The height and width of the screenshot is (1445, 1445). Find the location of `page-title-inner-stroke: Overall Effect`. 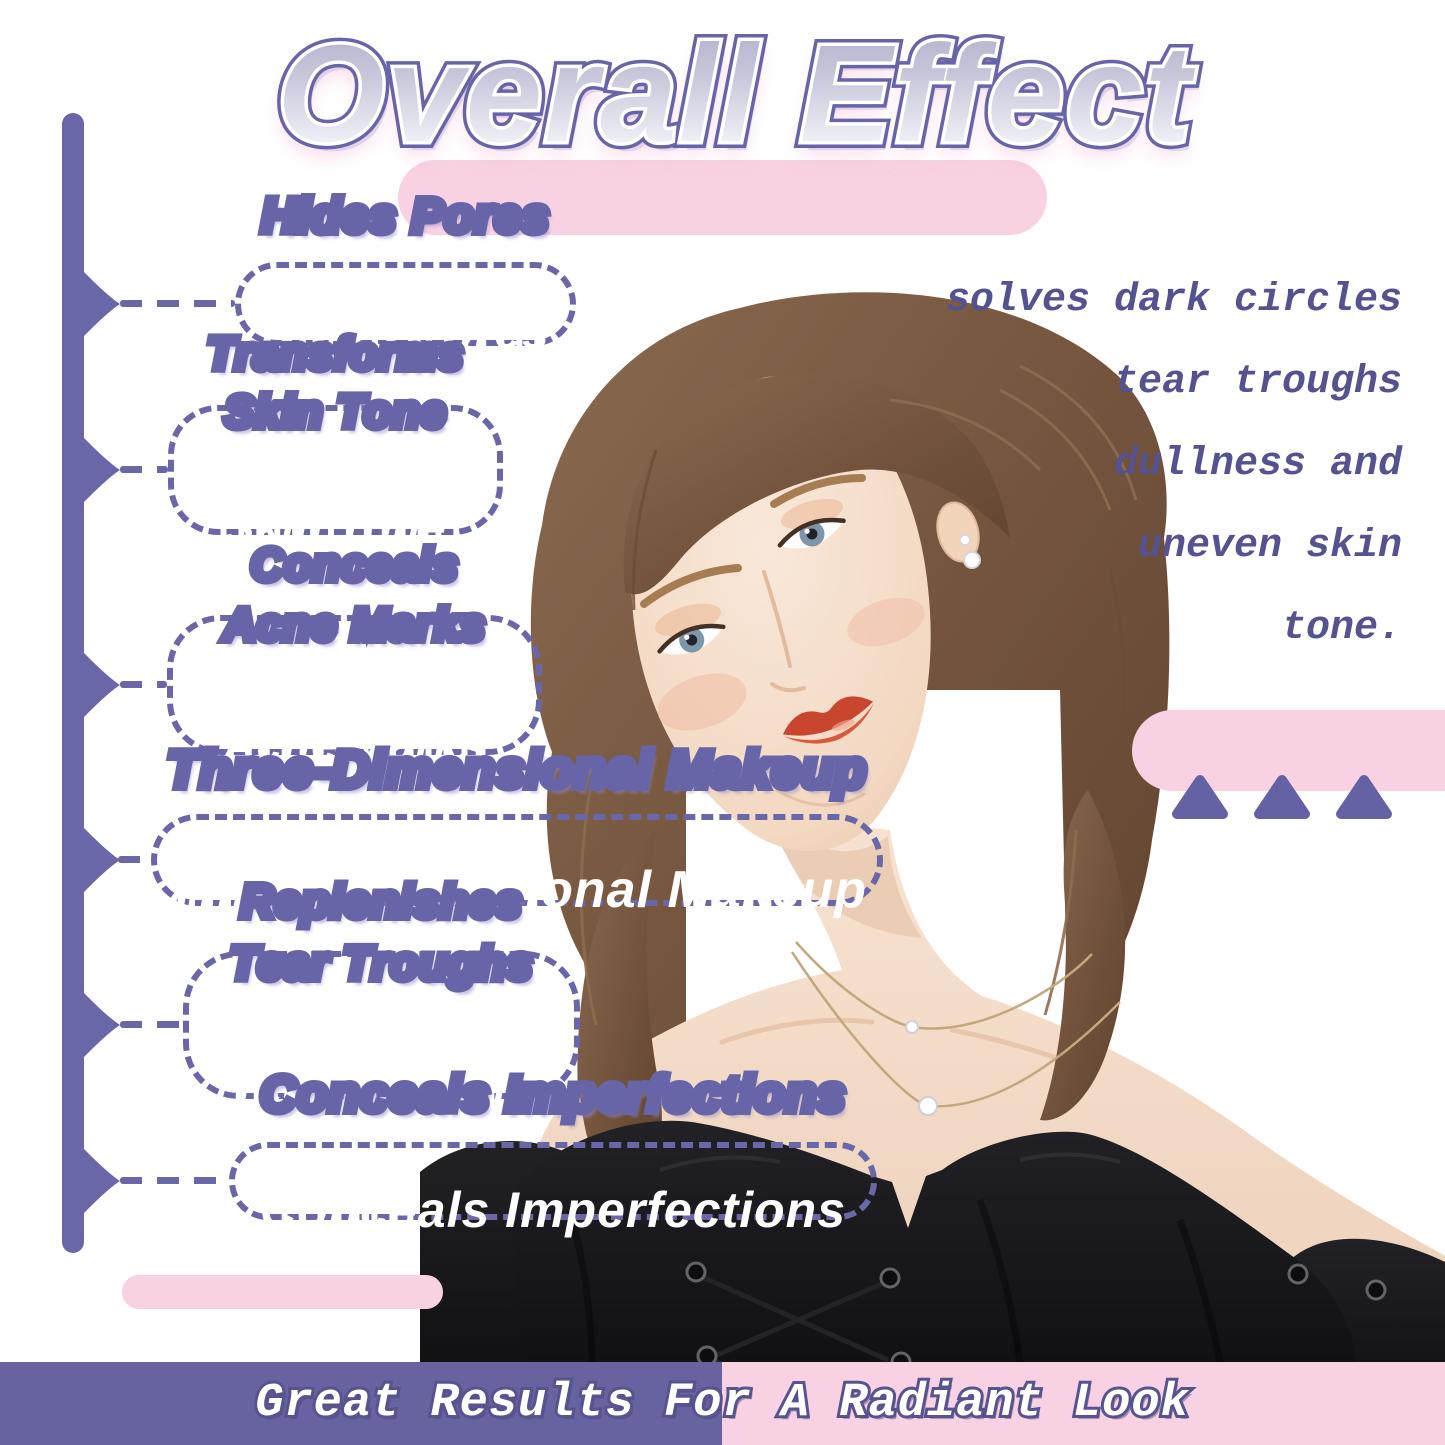

page-title-inner-stroke: Overall Effect is located at coordinates (735, 94).